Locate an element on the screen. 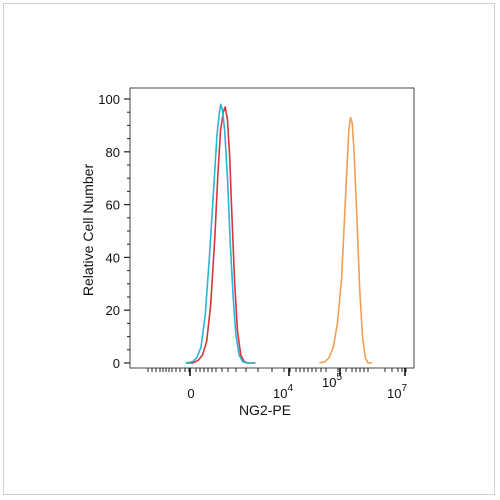 The image size is (500, 500). series-2-line is located at coordinates (220, 233).